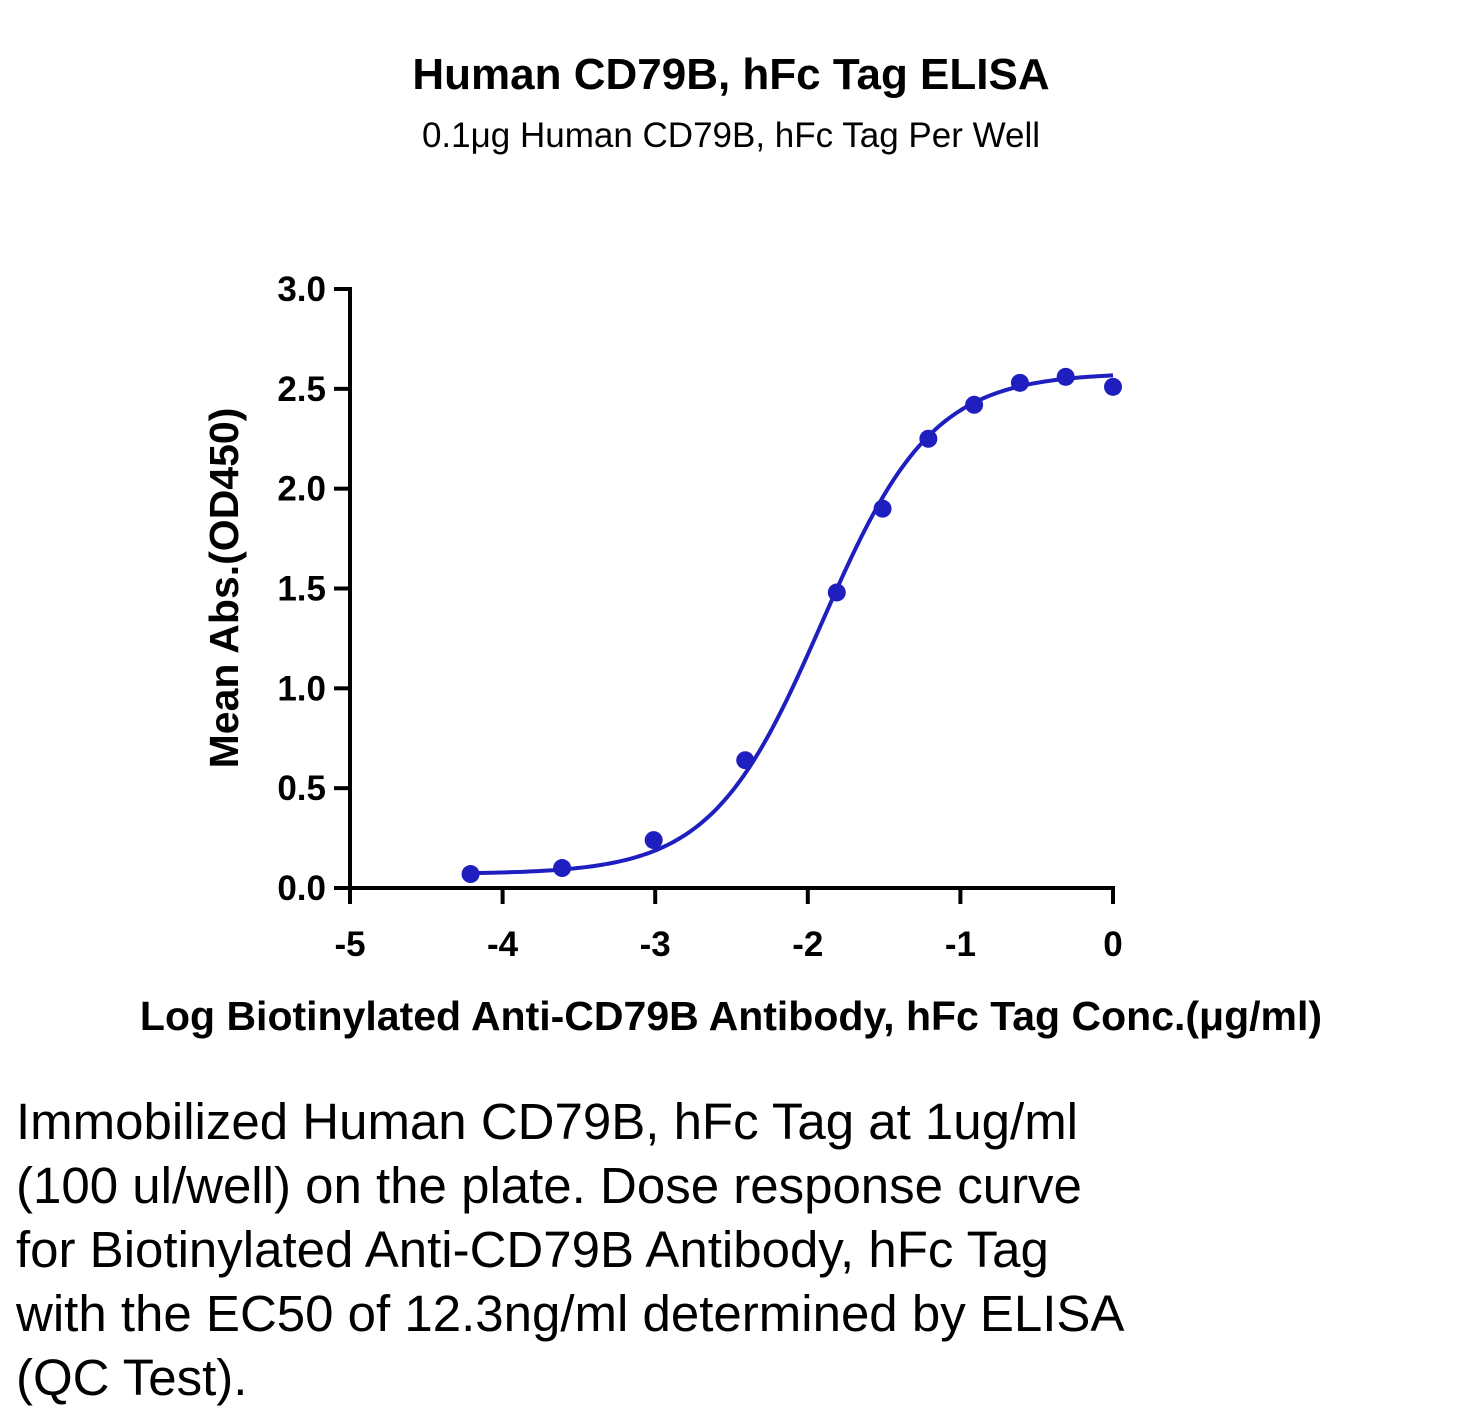 The width and height of the screenshot is (1462, 1427). I want to click on y-tick-label: 2.5, so click(301, 389).